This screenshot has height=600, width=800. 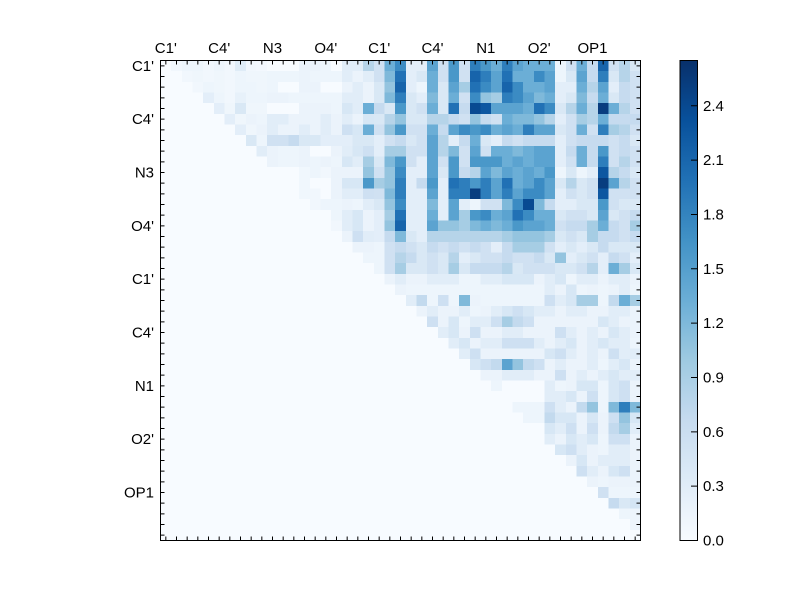 What do you see at coordinates (713, 378) in the screenshot?
I see `svg-text: 0.9` at bounding box center [713, 378].